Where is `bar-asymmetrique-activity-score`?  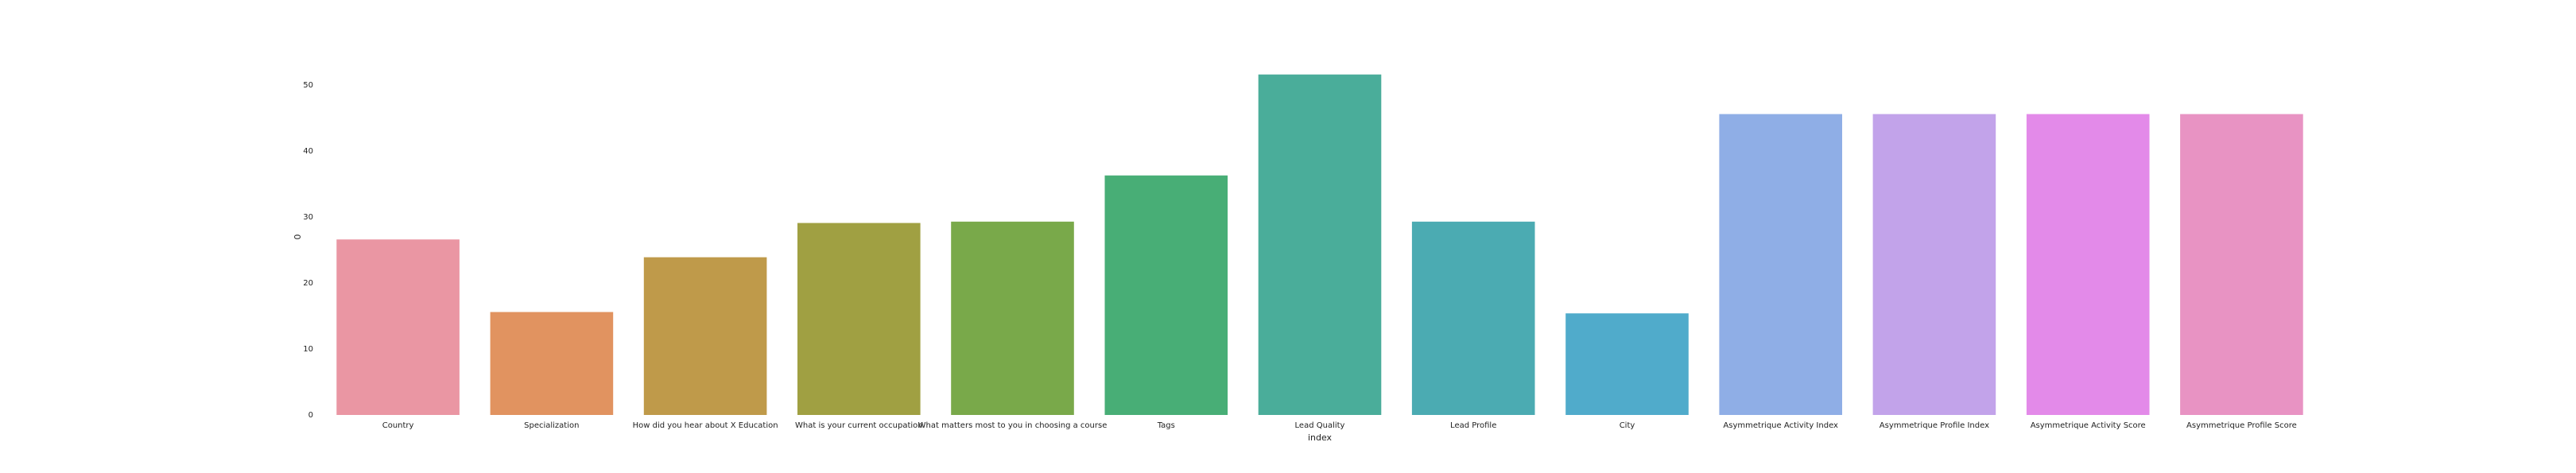 bar-asymmetrique-activity-score is located at coordinates (2088, 264).